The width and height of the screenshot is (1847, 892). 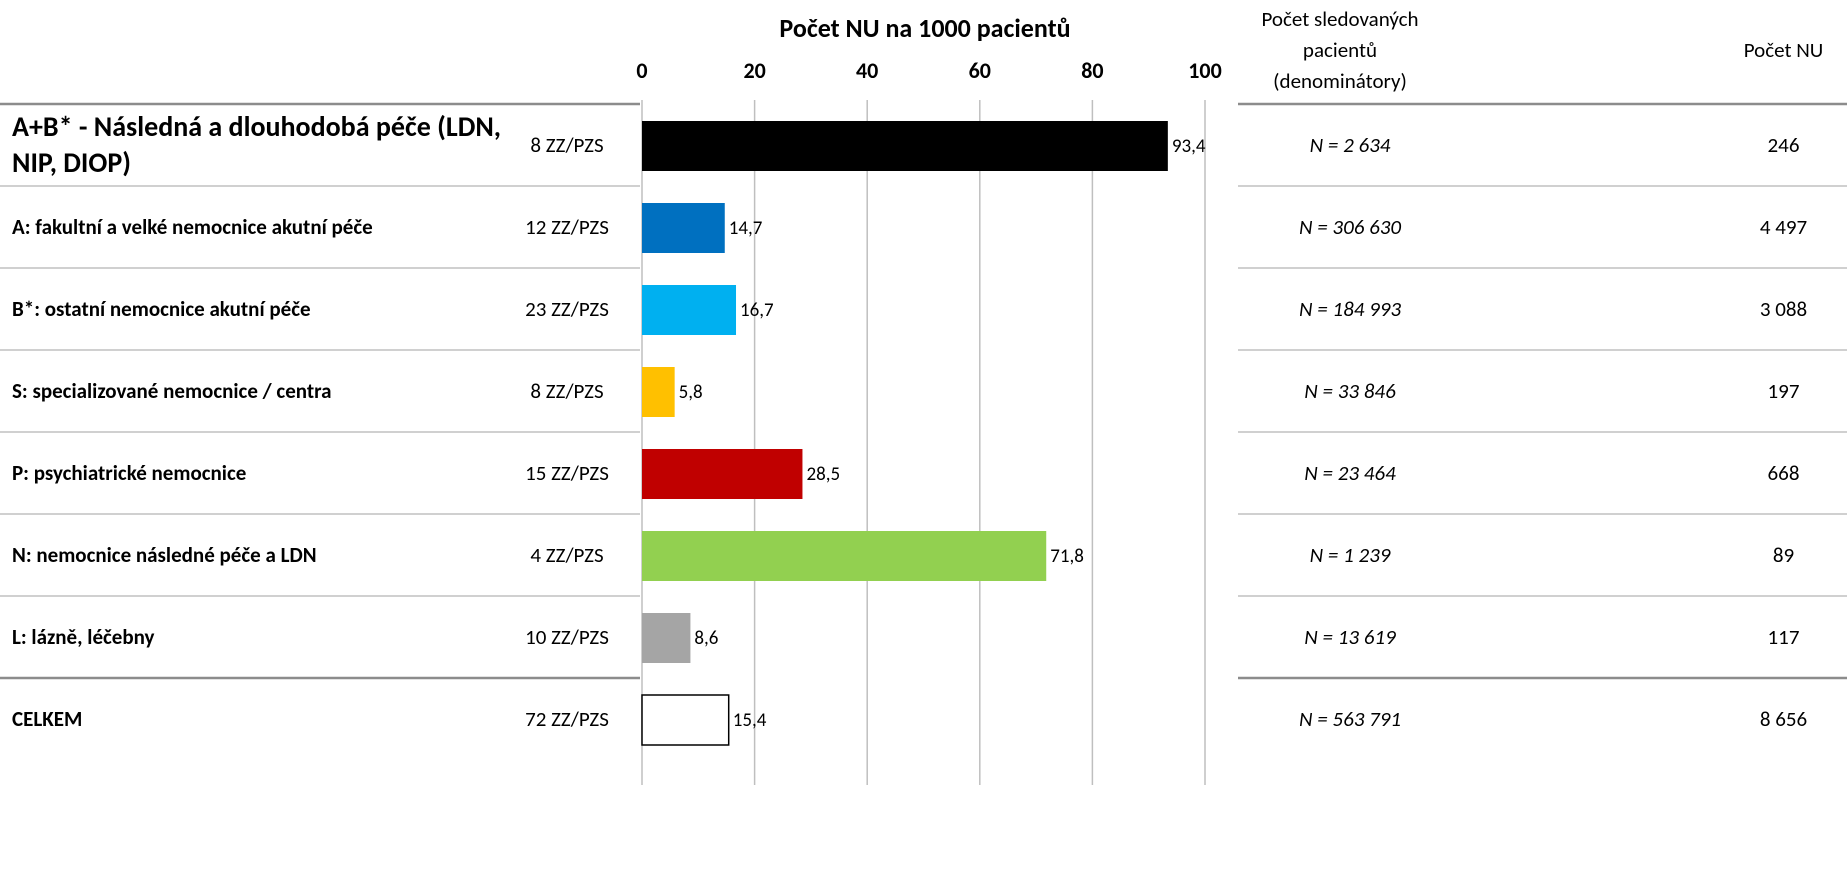 I want to click on value-label: 28,5, so click(x=823, y=474).